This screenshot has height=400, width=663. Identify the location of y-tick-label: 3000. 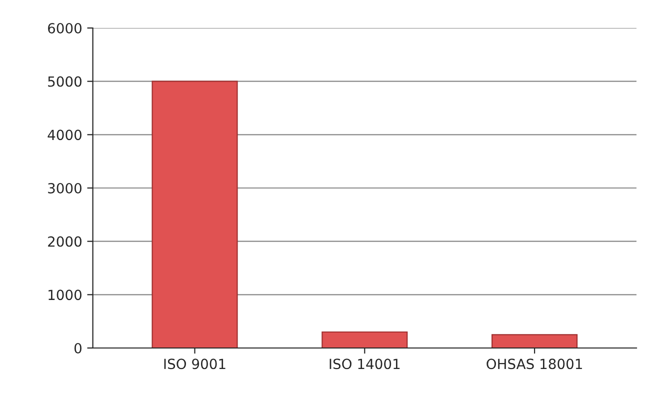
(65, 188).